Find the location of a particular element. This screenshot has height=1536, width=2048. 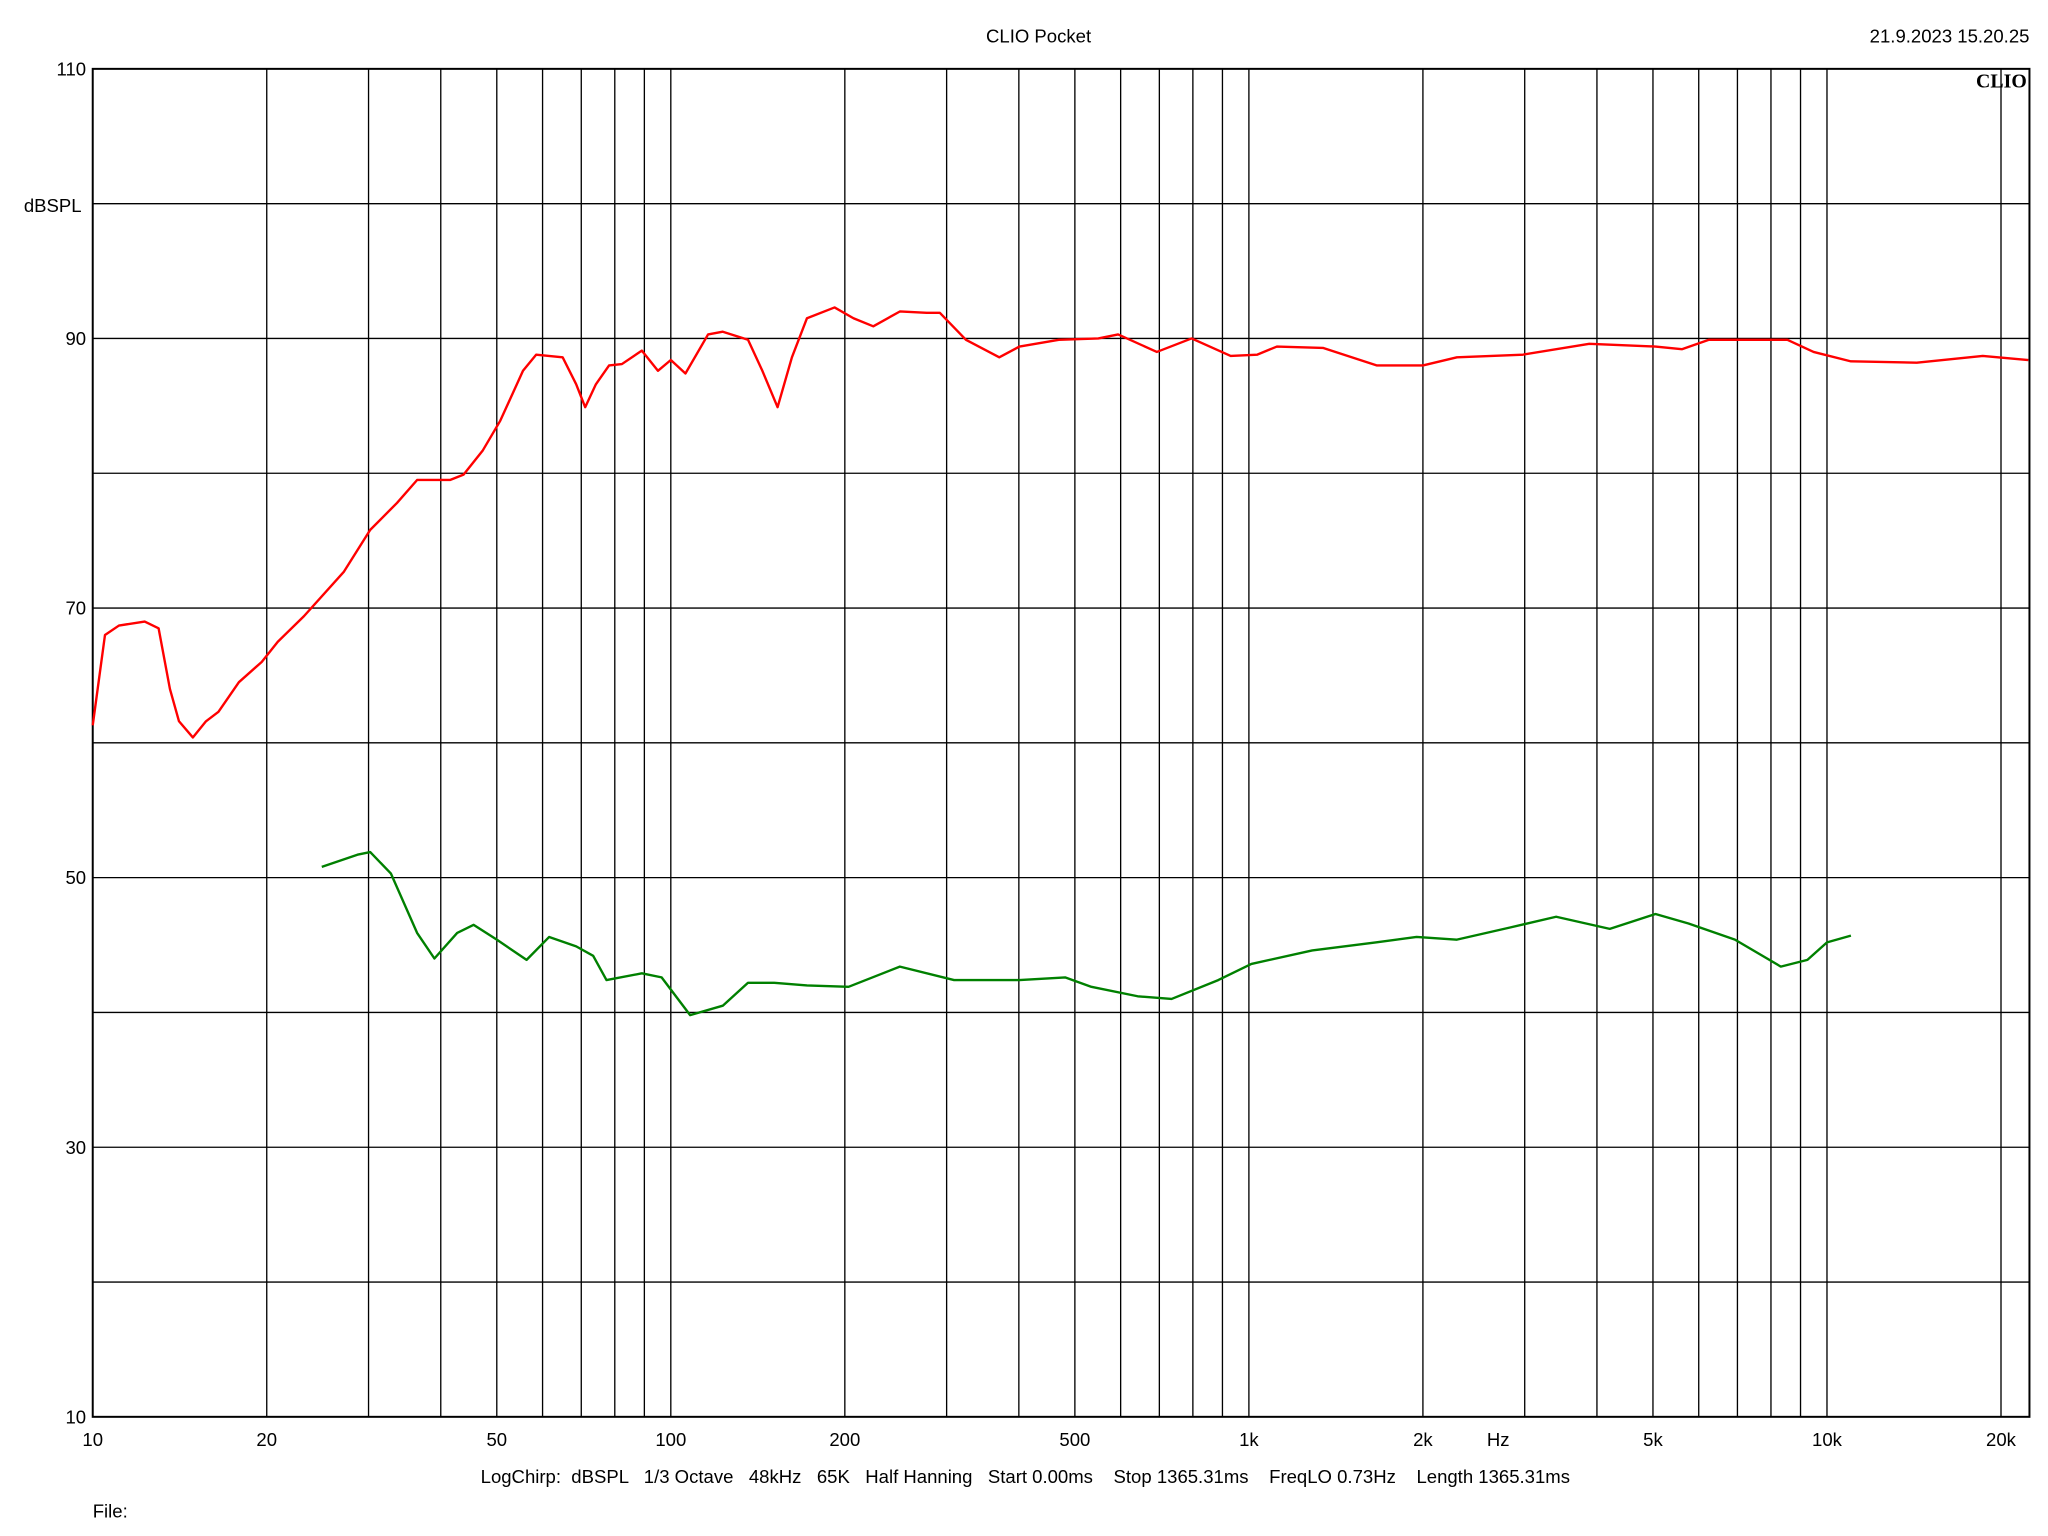

chart-title: CLIO Pocket is located at coordinates (1039, 35).